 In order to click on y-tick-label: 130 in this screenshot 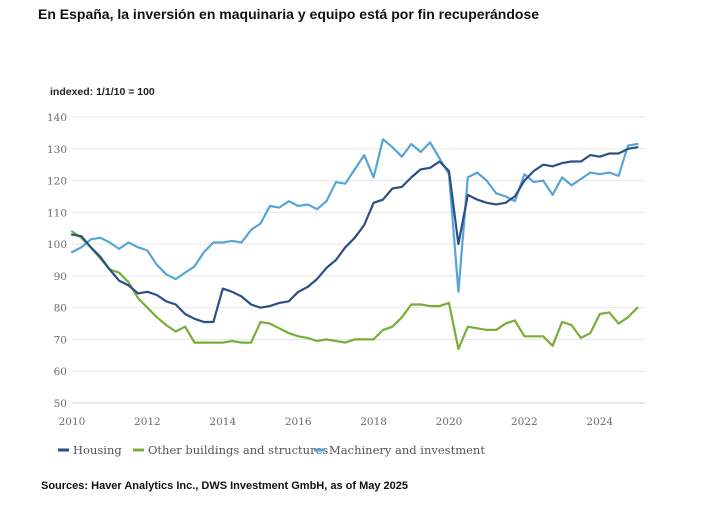, I will do `click(57, 150)`.